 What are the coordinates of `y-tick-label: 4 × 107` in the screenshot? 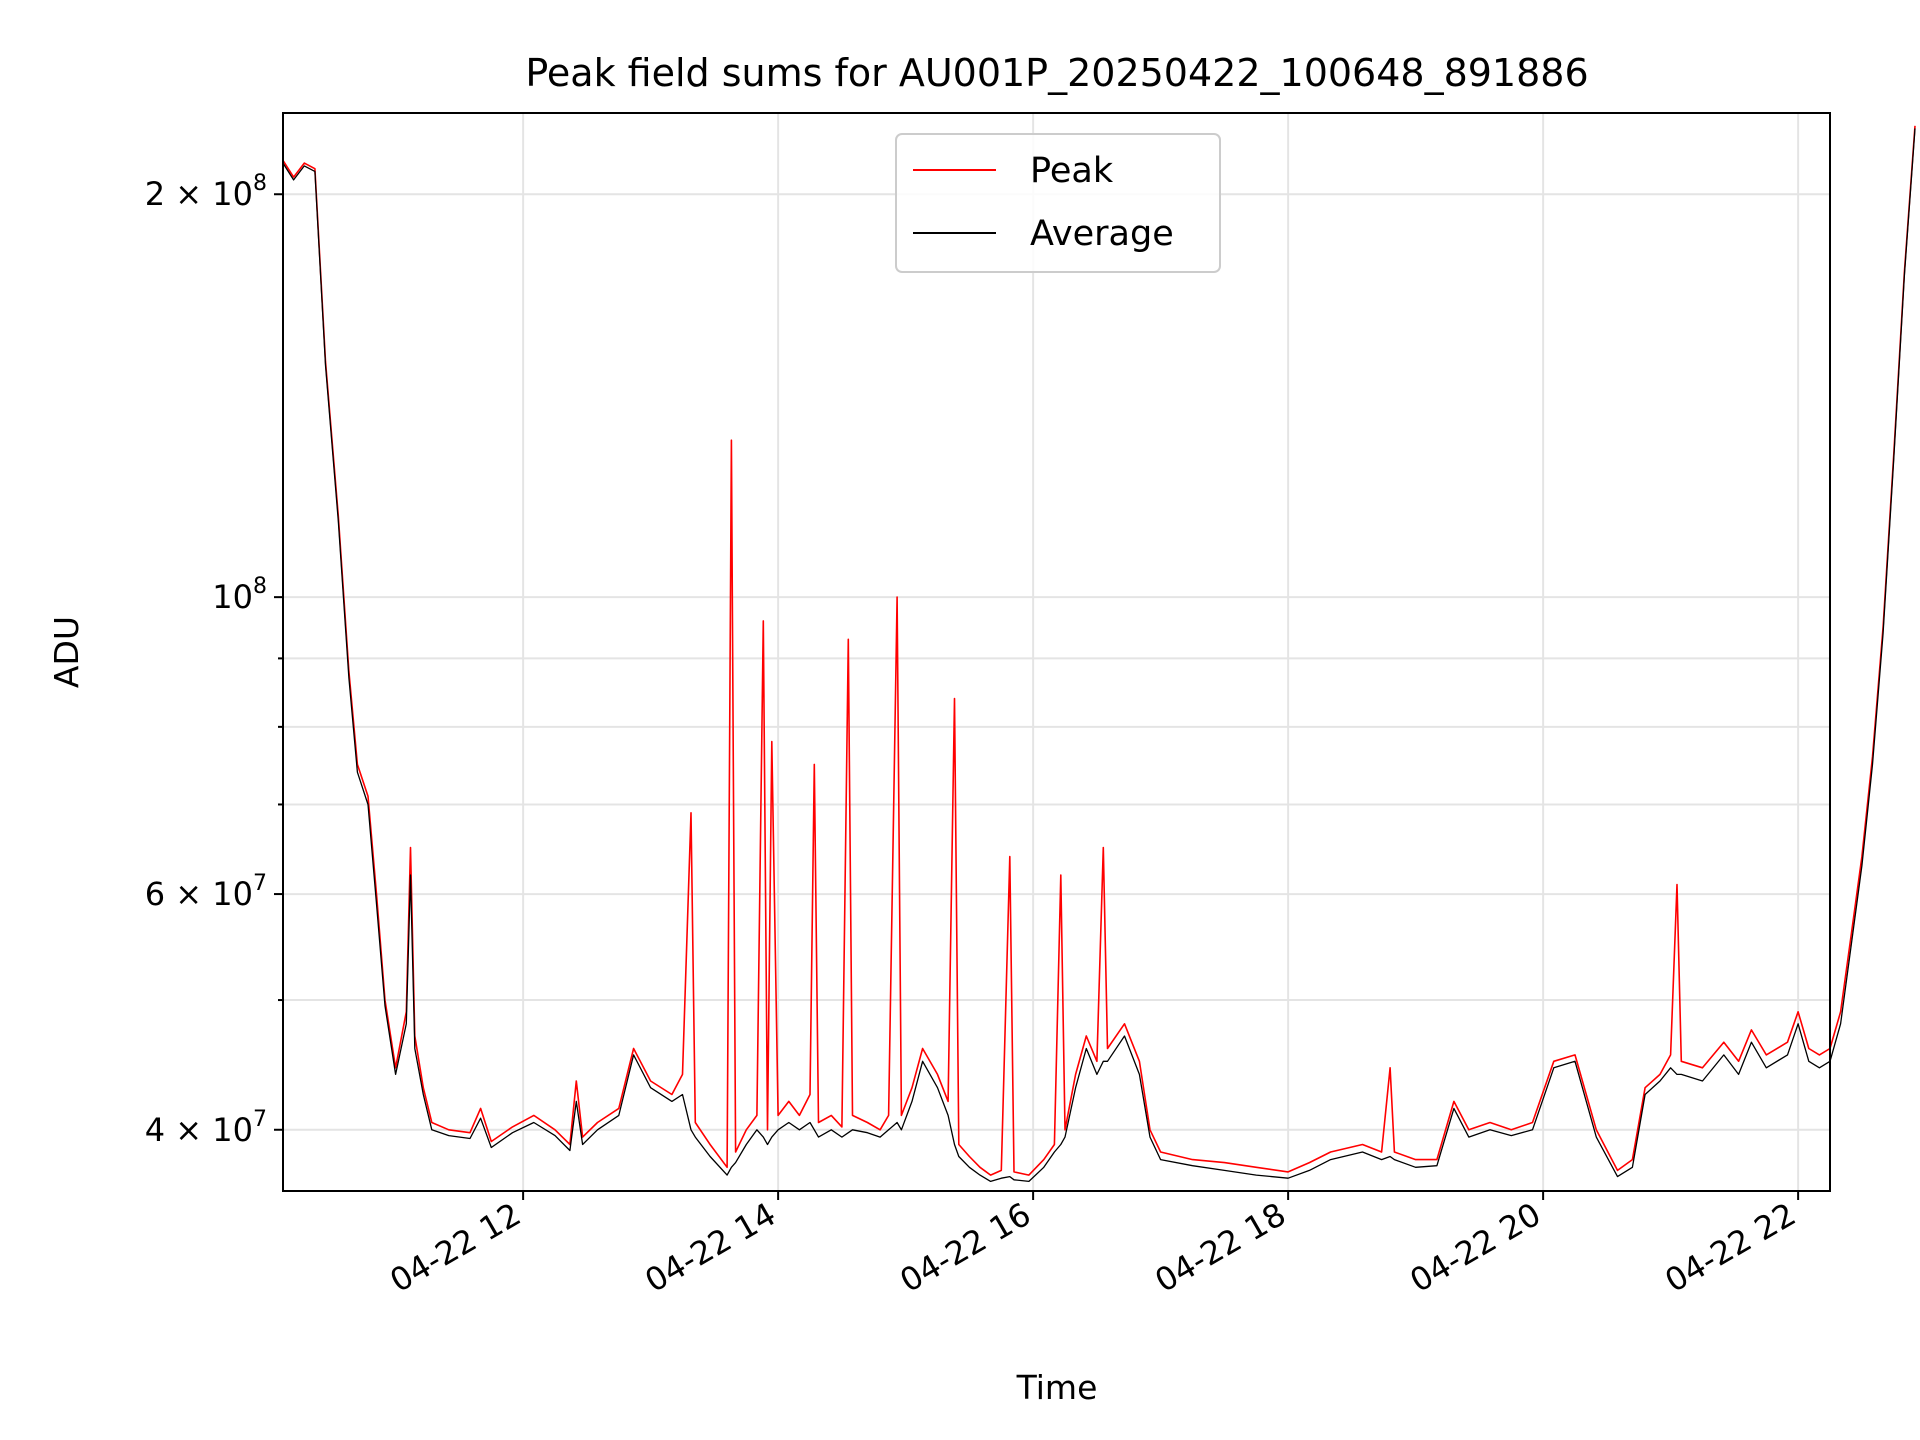 It's located at (206, 1128).